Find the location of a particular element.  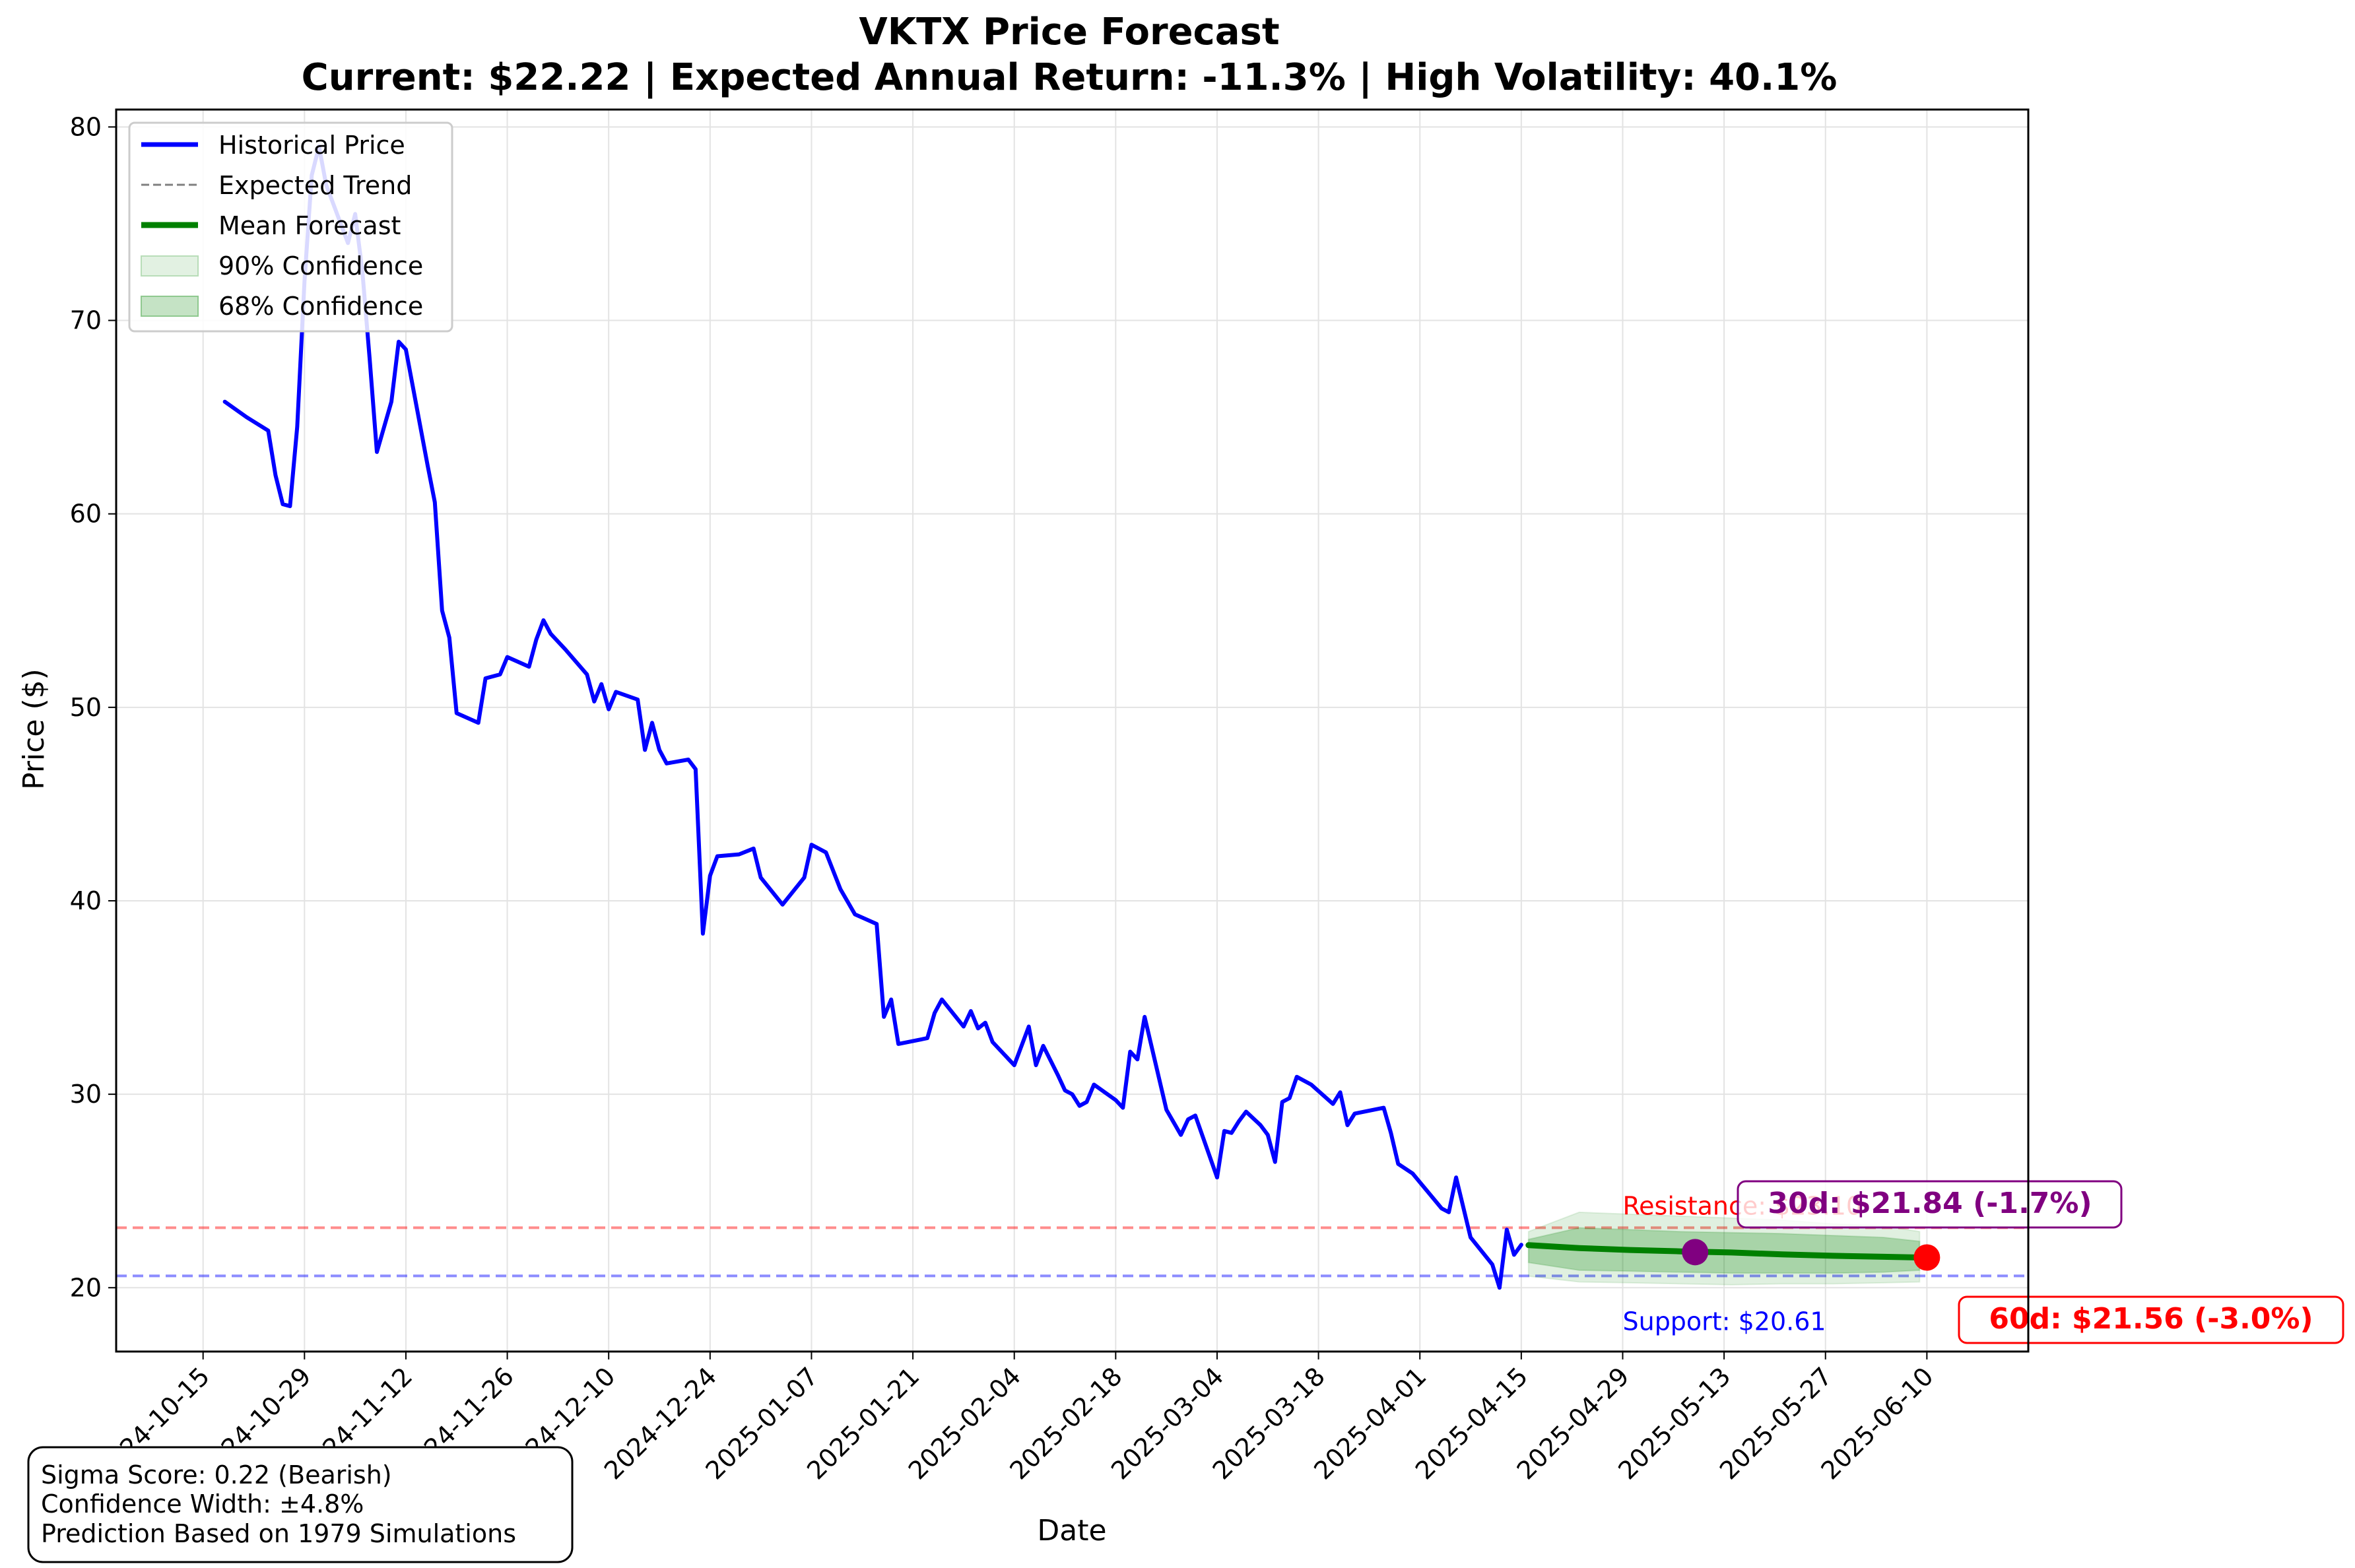

y-tick-label: 20 is located at coordinates (86, 1287).